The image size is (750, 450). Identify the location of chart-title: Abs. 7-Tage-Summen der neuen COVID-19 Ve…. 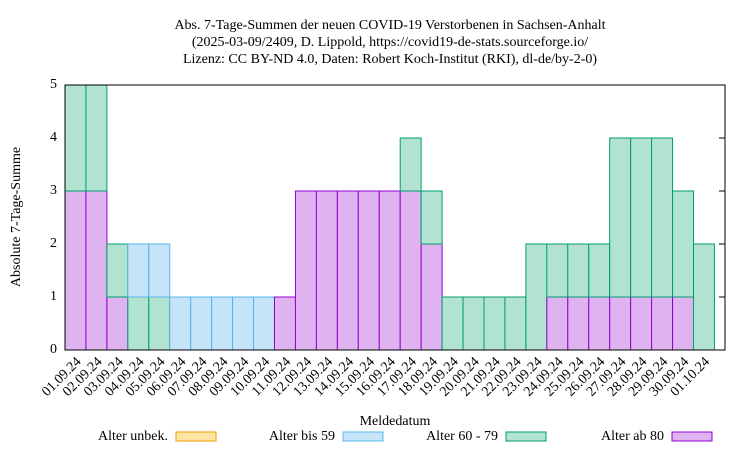
(389, 25).